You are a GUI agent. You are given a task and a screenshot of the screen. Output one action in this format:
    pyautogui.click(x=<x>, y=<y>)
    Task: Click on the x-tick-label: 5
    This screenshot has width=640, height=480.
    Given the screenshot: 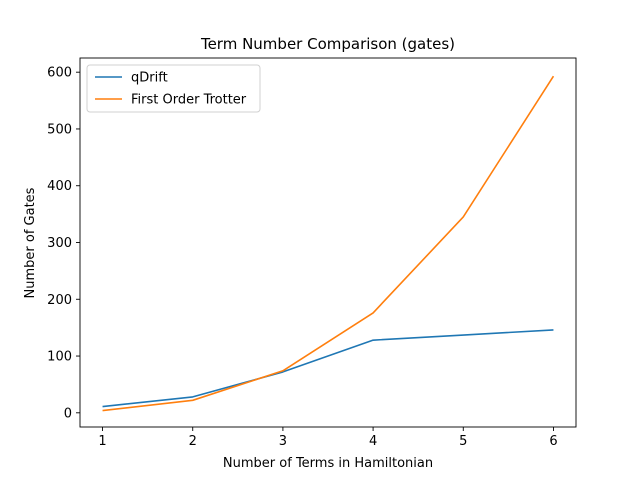 What is the action you would take?
    pyautogui.click(x=463, y=441)
    